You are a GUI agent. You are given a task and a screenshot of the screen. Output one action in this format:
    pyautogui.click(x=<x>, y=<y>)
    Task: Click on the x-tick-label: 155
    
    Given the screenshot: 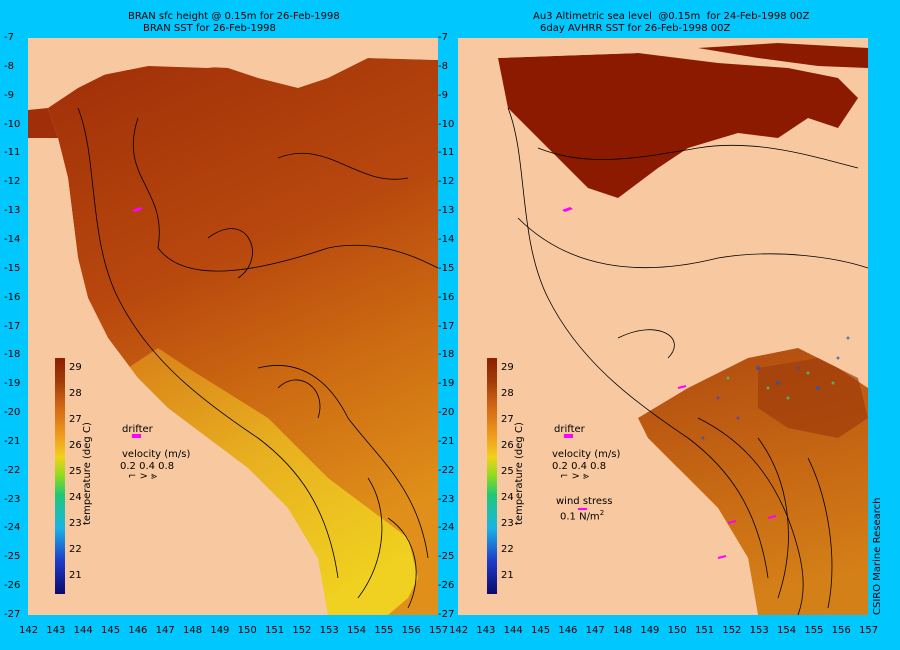 What is the action you would take?
    pyautogui.click(x=814, y=630)
    